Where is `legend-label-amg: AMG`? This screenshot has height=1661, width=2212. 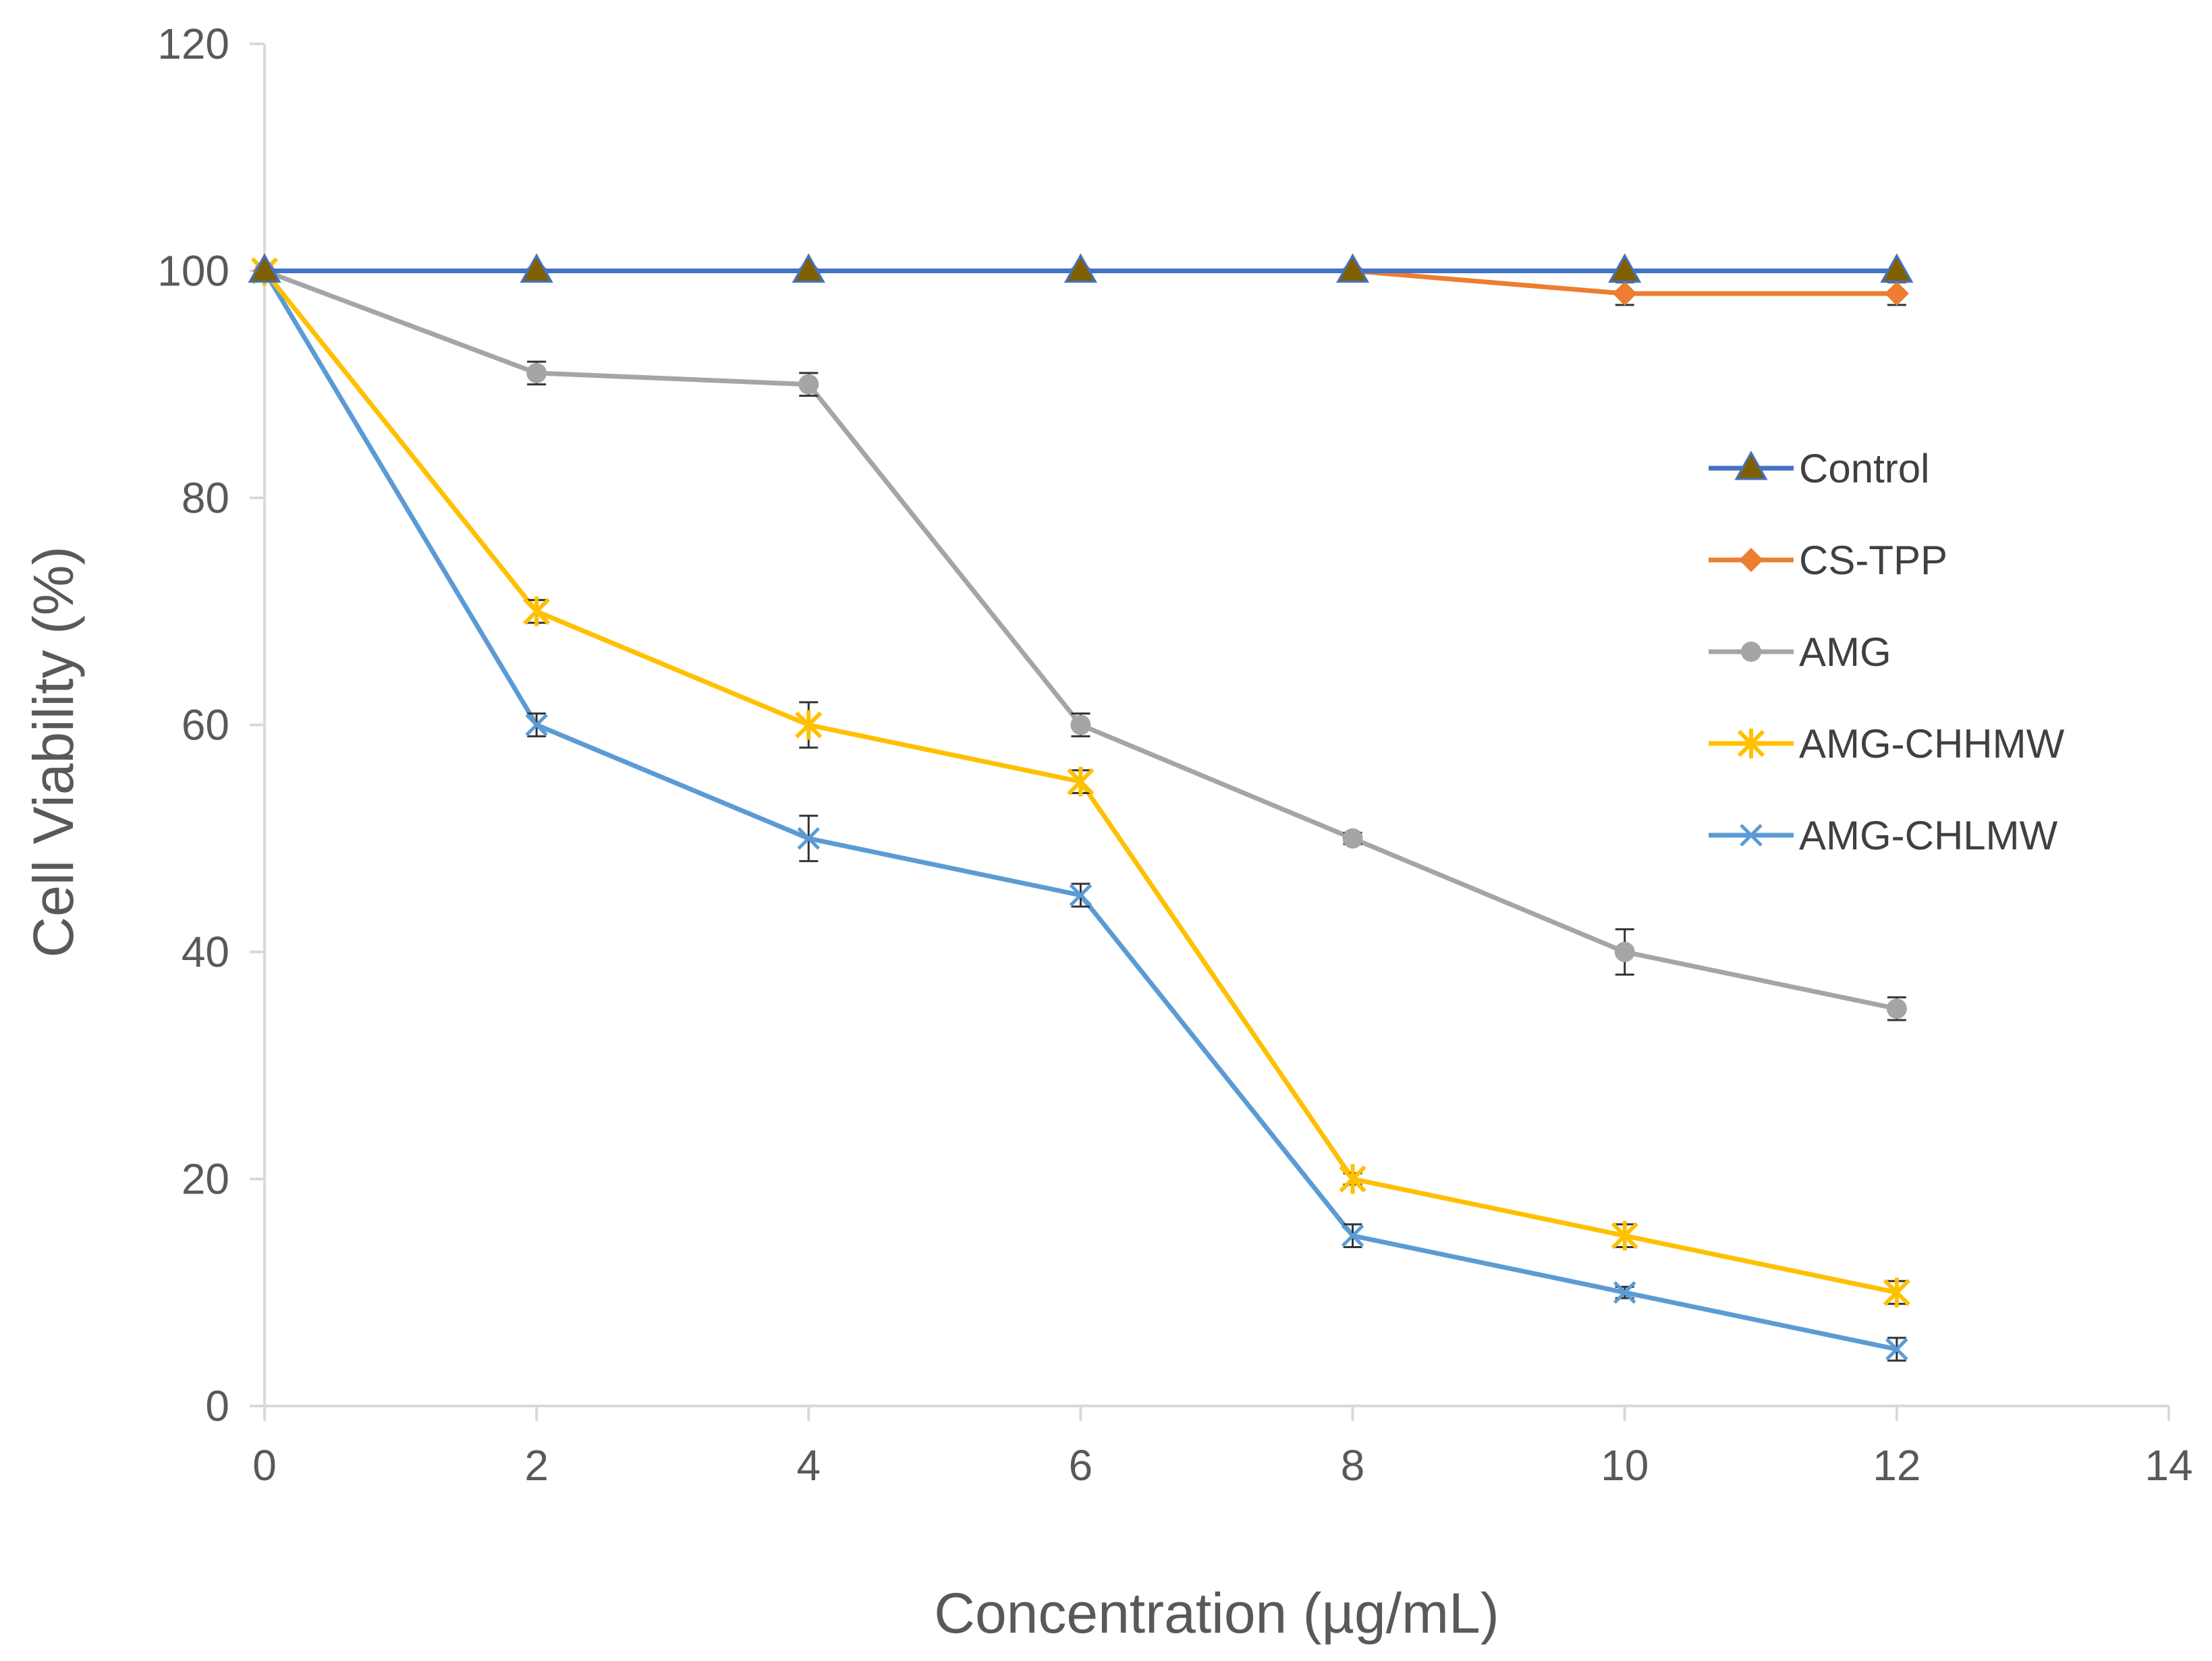 legend-label-amg: AMG is located at coordinates (1845, 652).